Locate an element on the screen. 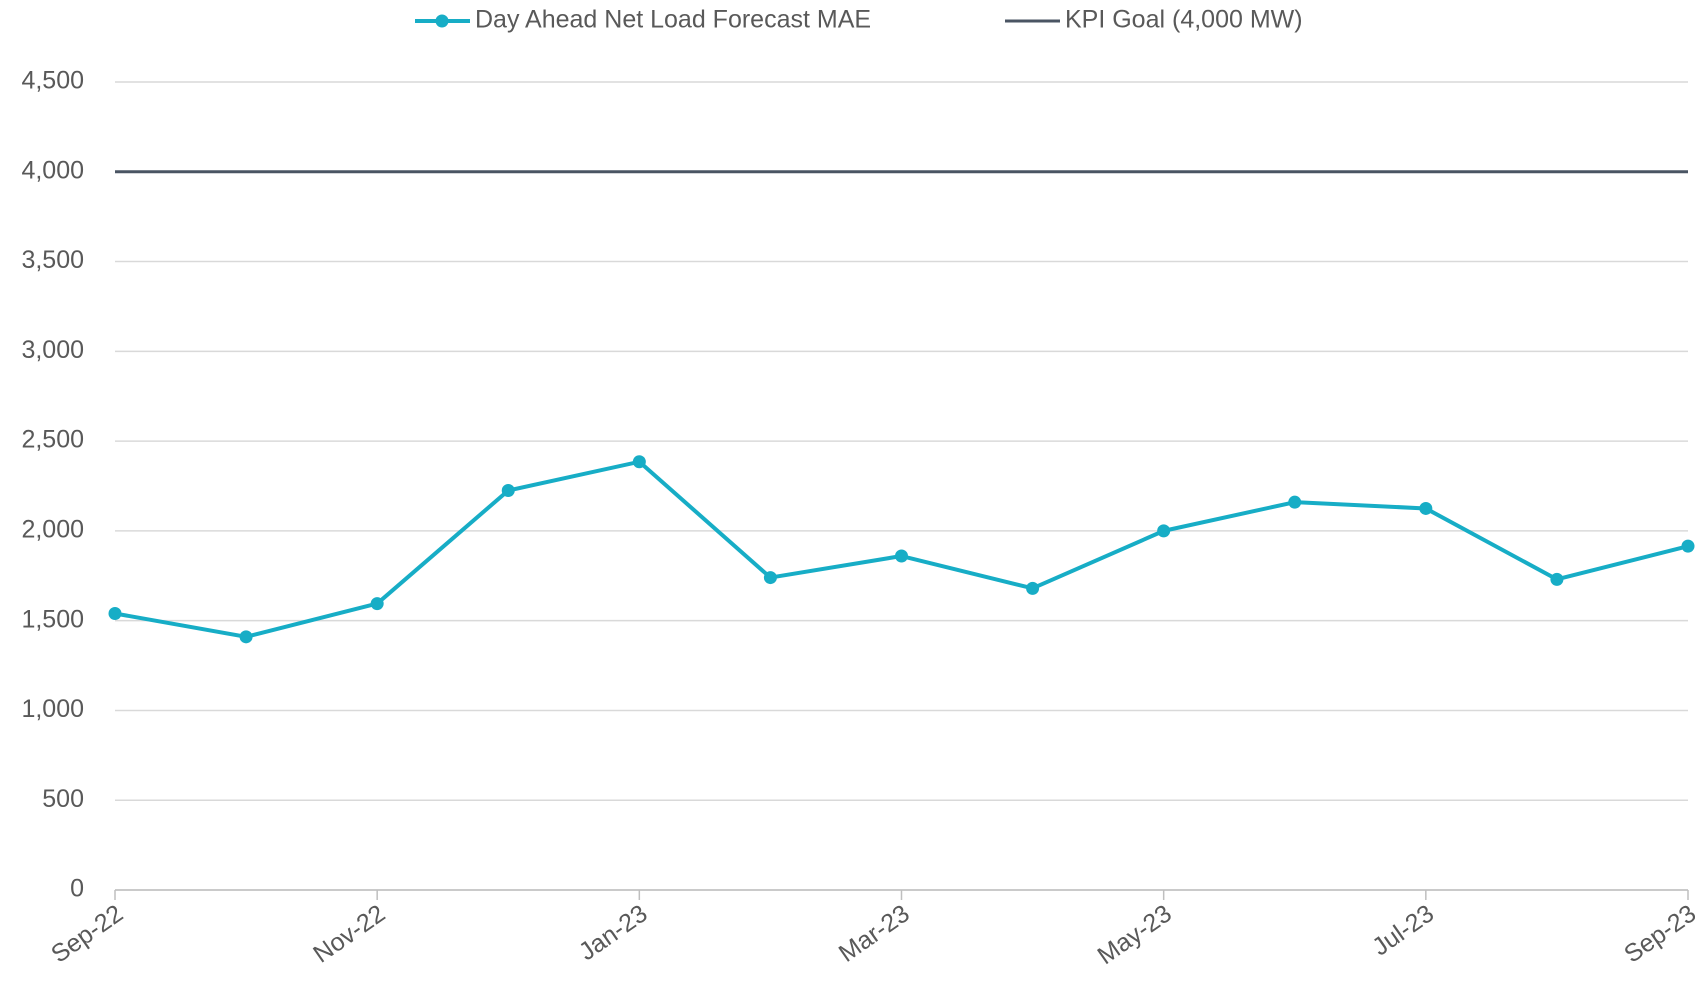  x-tick-label: Mar-23 is located at coordinates (874, 933).